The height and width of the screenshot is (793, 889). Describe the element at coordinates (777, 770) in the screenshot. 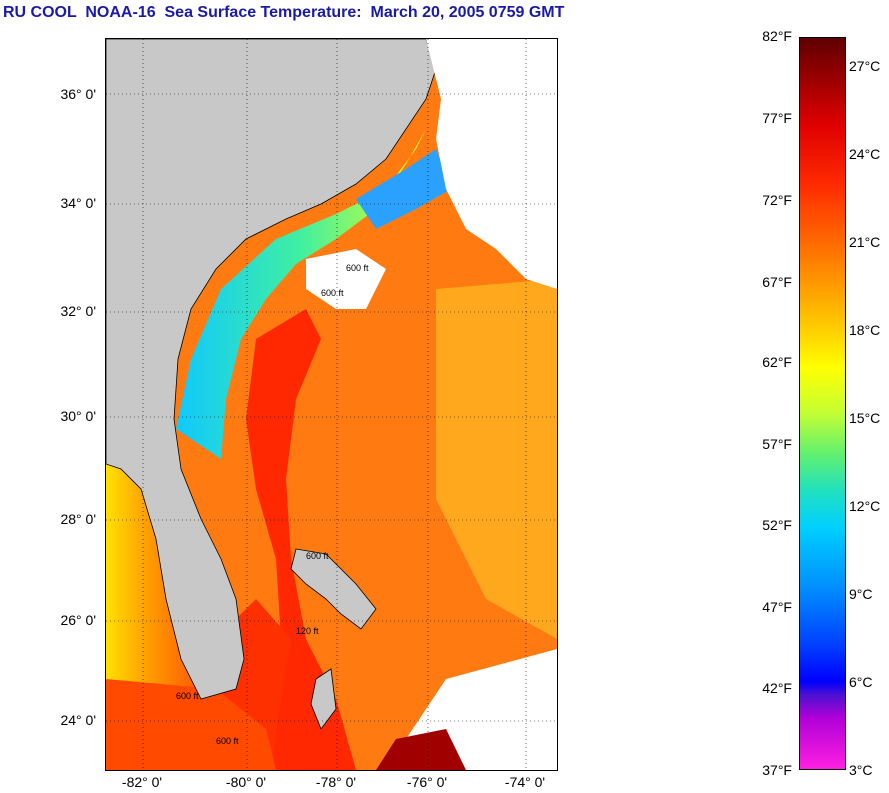

I see `colorbar-label-f: 37°F` at that location.